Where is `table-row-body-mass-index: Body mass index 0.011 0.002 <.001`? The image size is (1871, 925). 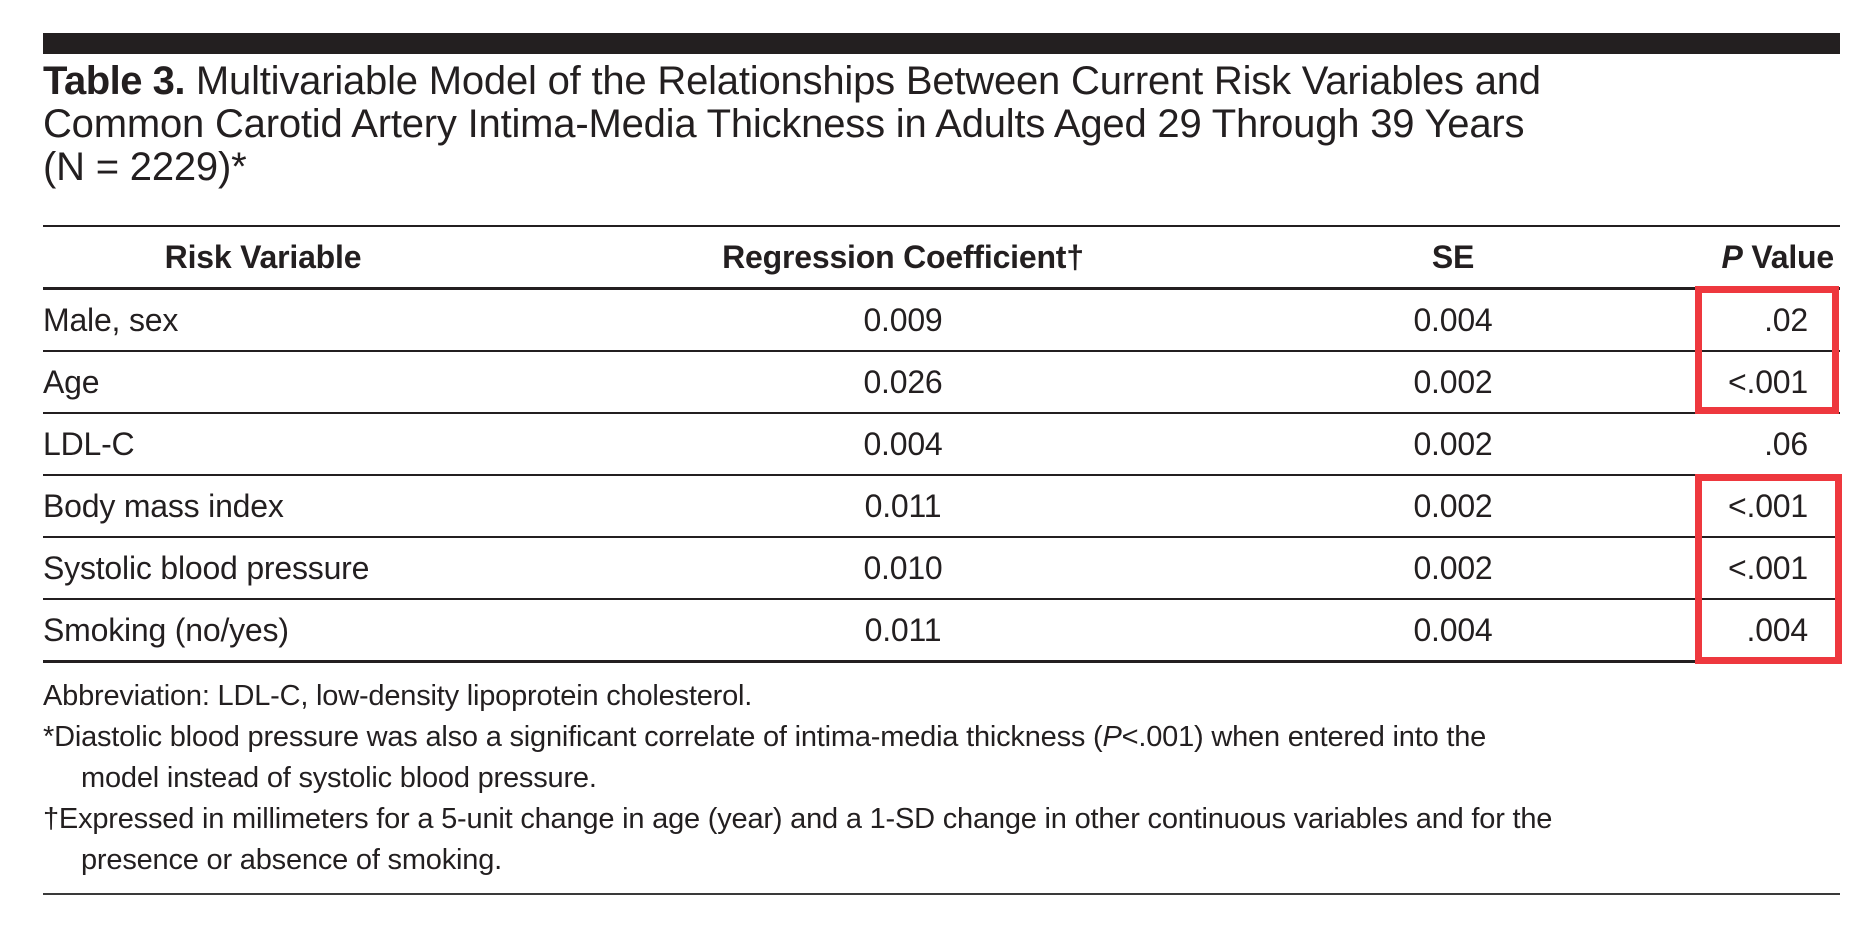 table-row-body-mass-index: Body mass index 0.011 0.002 <.001 is located at coordinates (941, 507).